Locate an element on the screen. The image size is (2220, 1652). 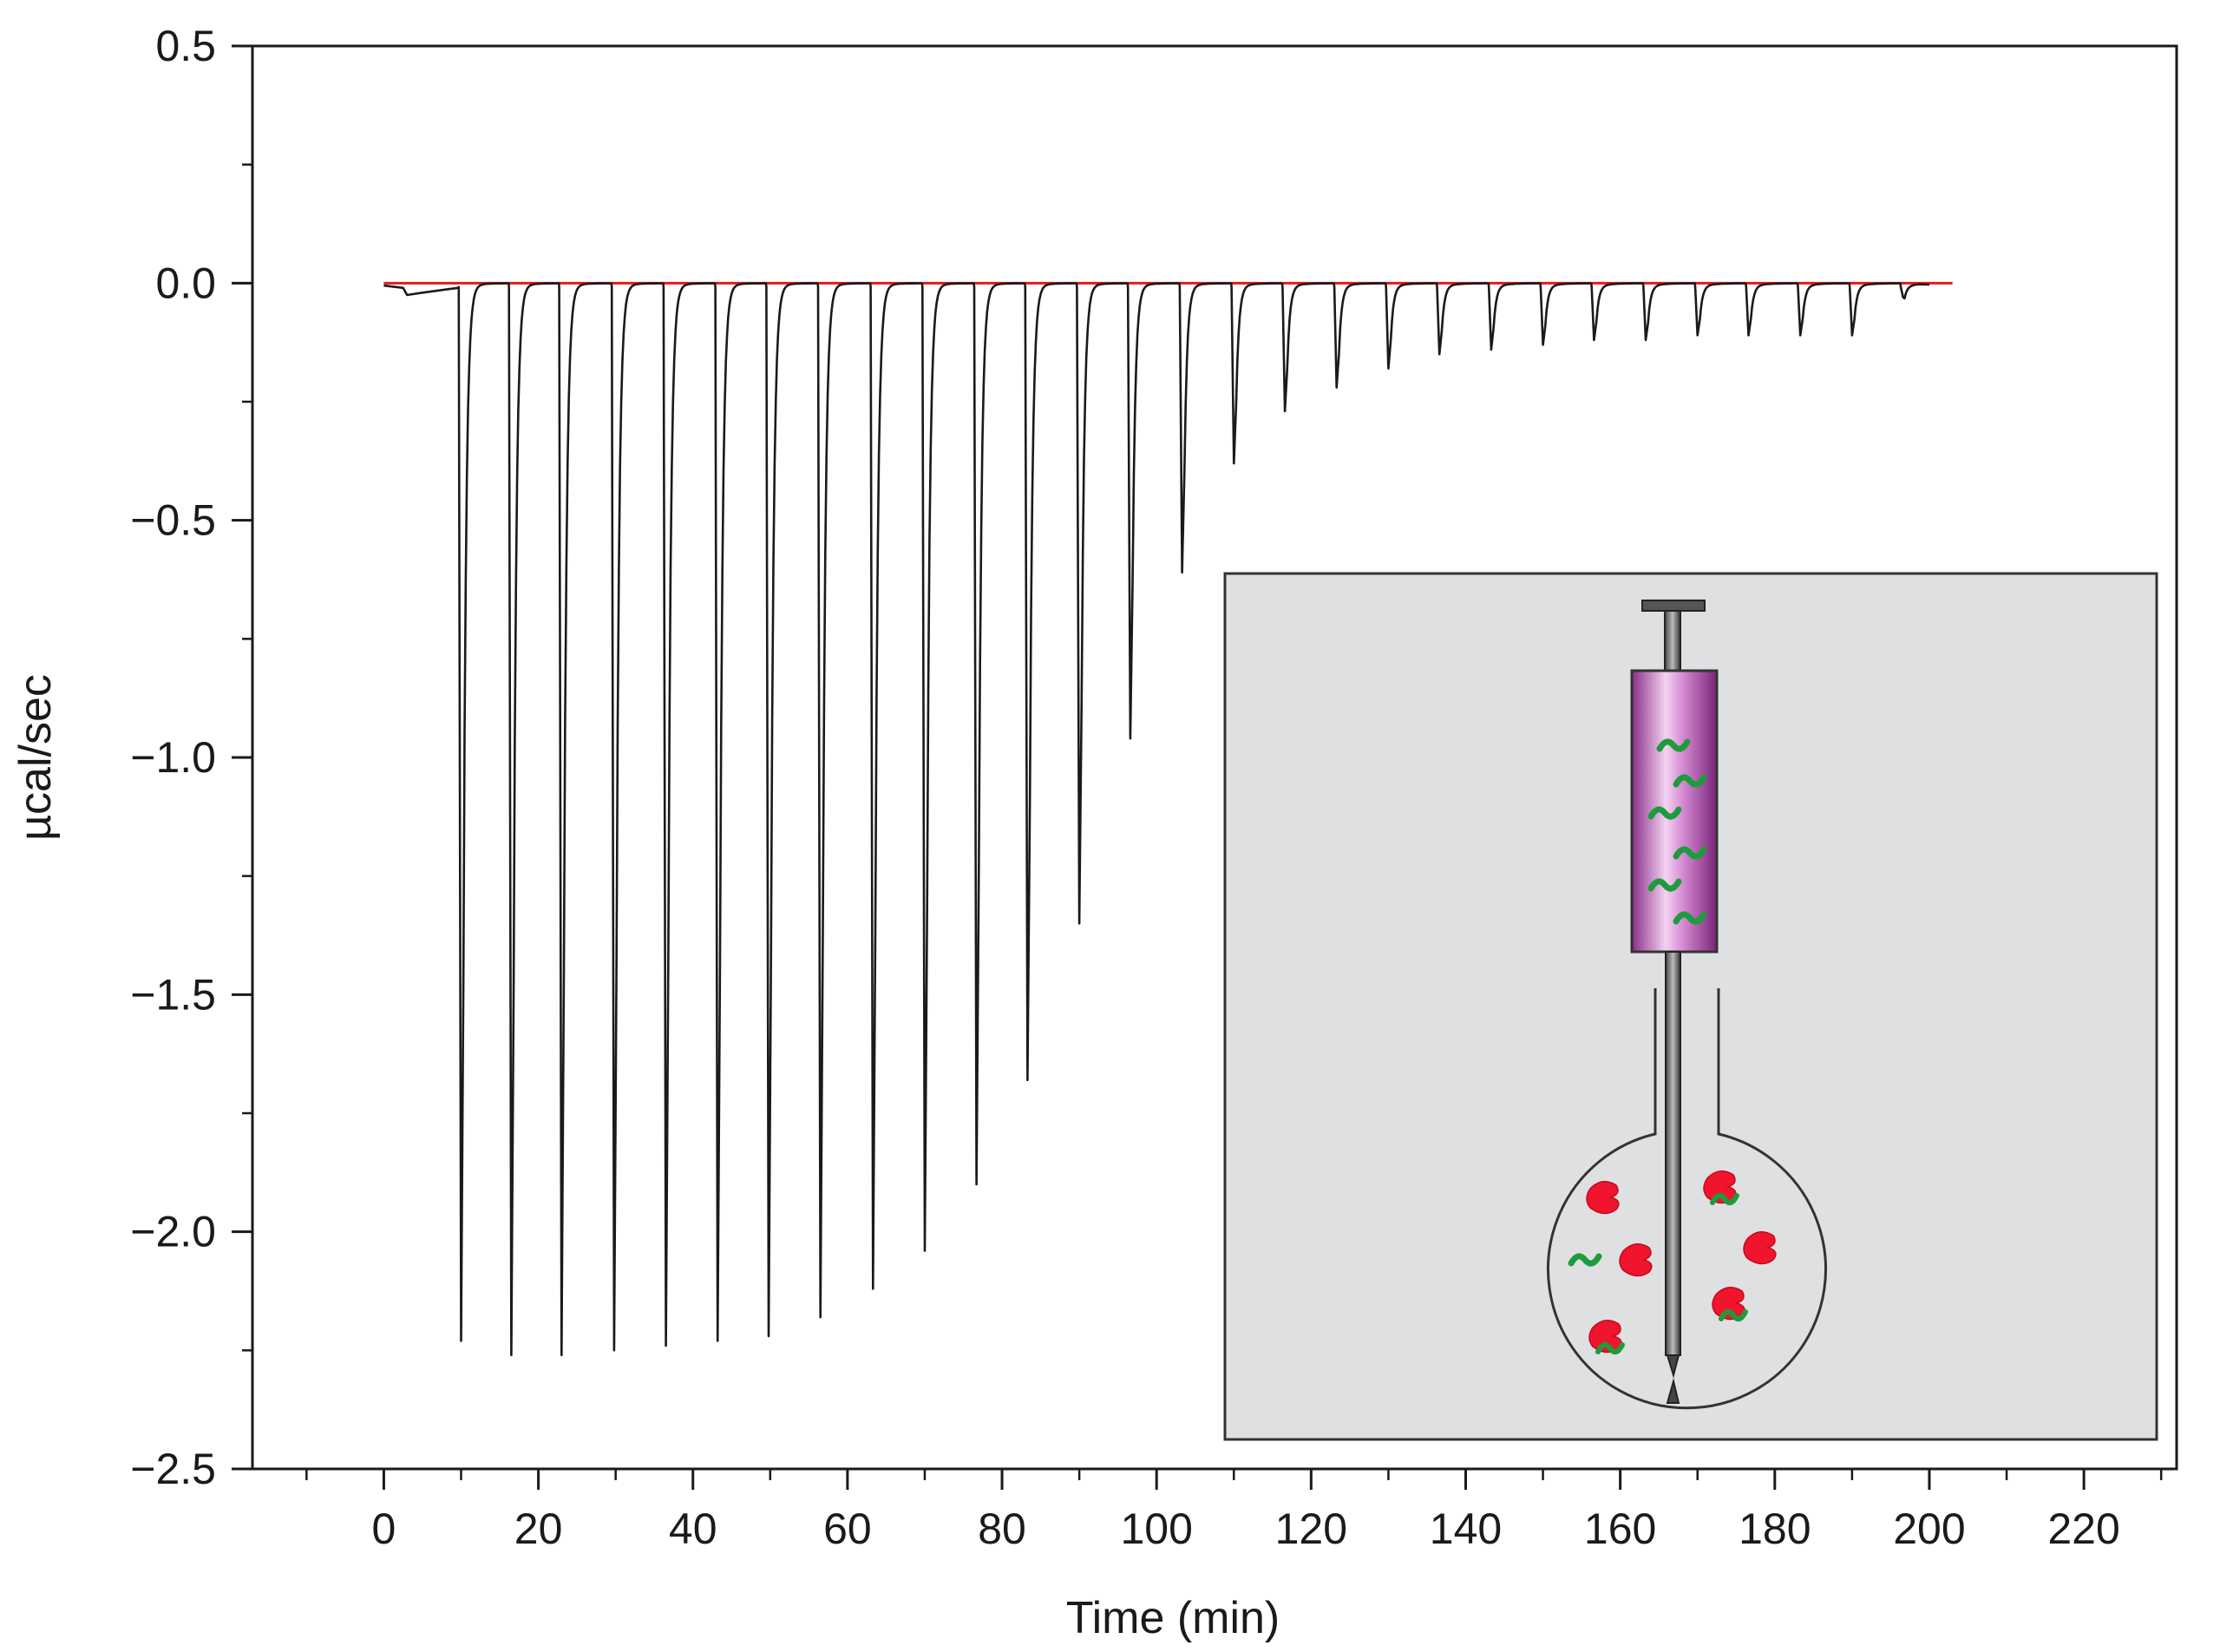
free-ligand is located at coordinates (1585, 1260).